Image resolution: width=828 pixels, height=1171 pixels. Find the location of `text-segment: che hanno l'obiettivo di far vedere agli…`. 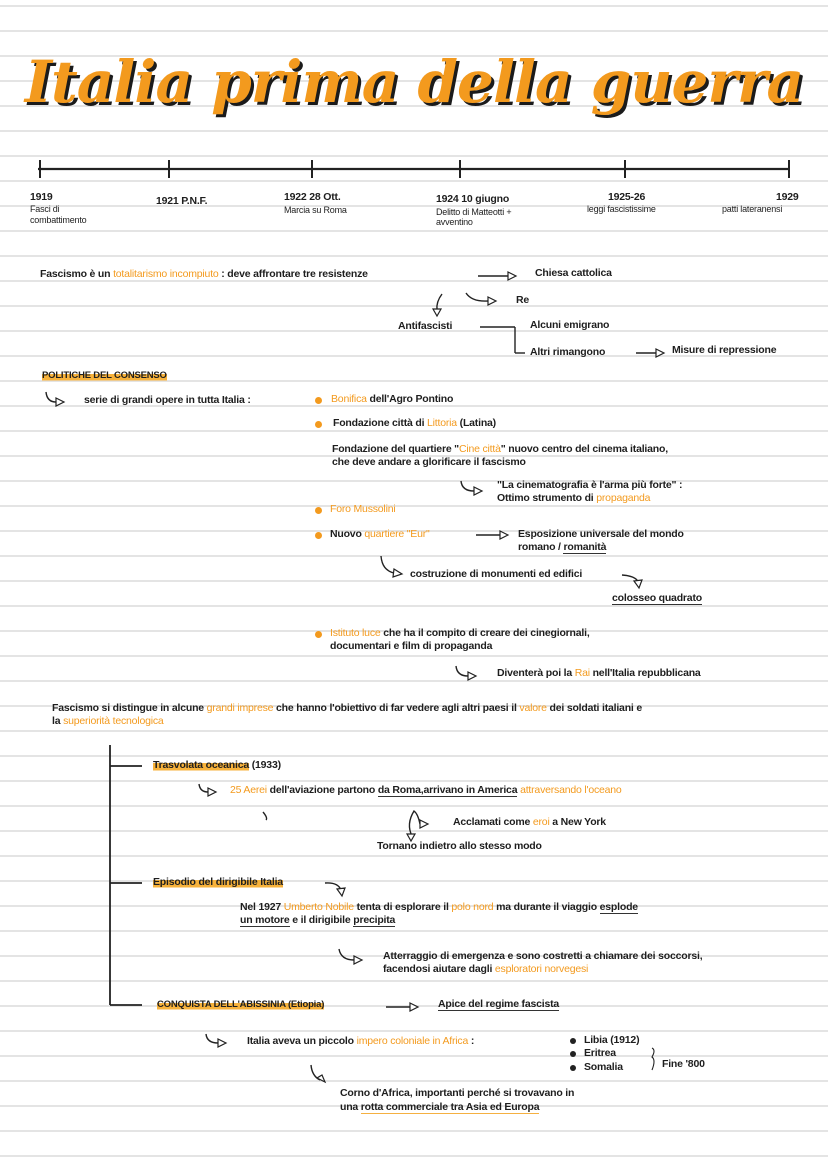

text-segment: che hanno l'obiettivo di far vedere agli… is located at coordinates (396, 708).